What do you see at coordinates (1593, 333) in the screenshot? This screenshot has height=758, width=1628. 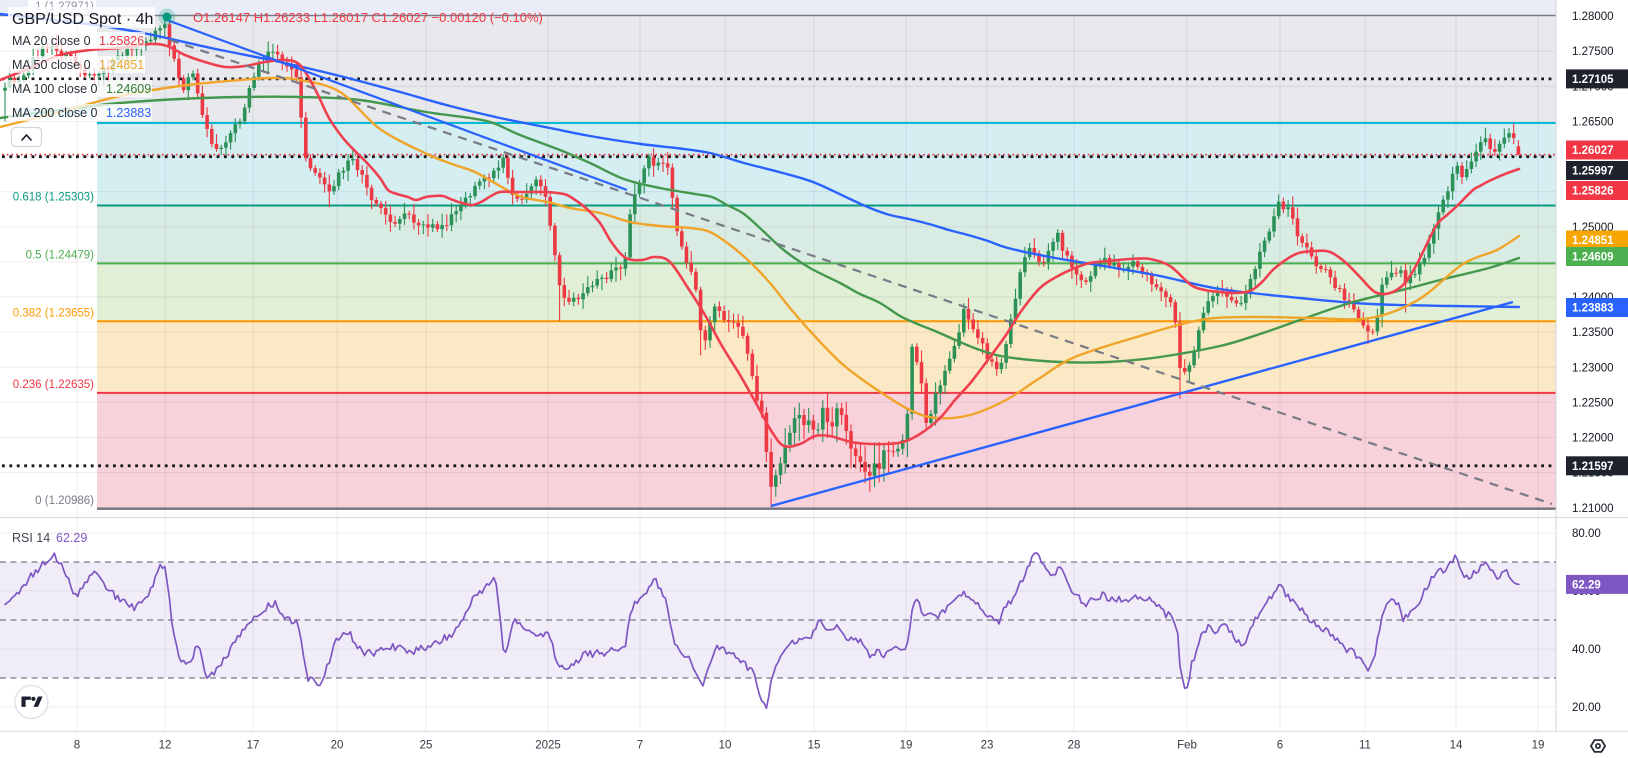 I see `svg-text: 1.23500` at bounding box center [1593, 333].